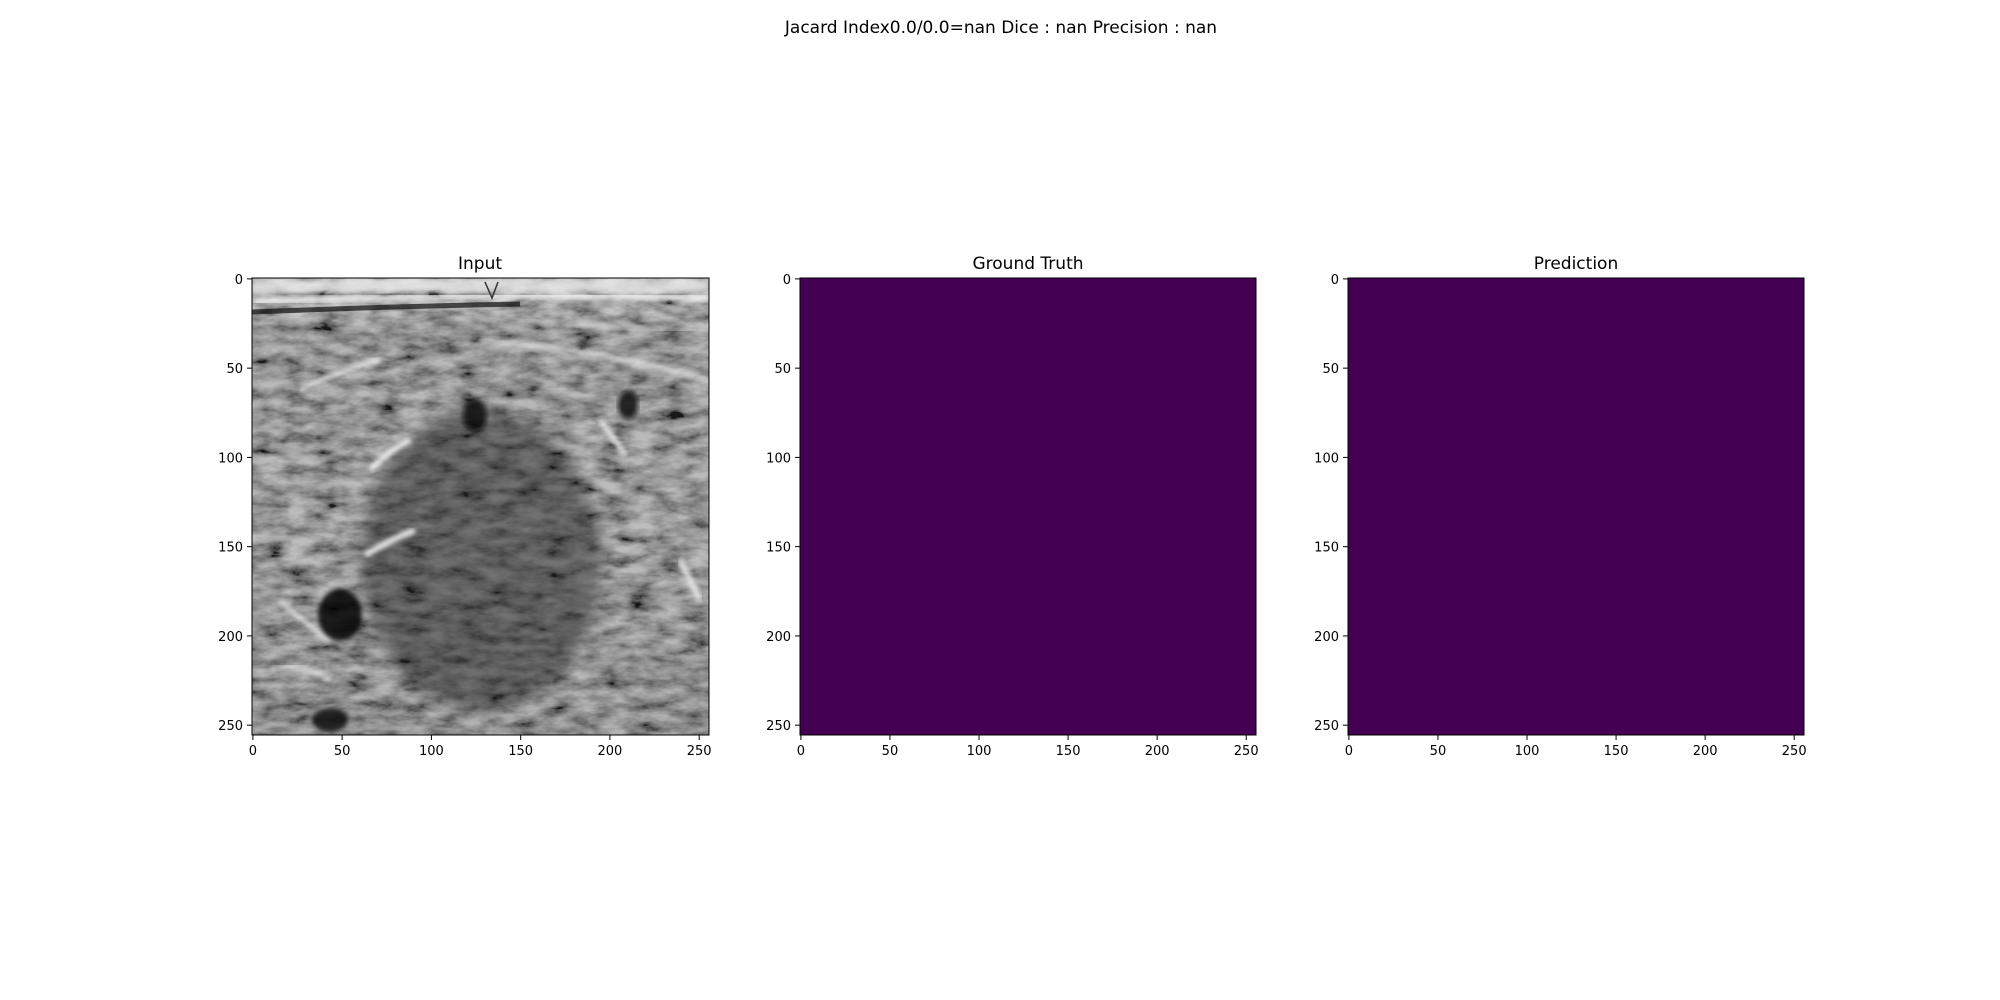 The image size is (2000, 1000). I want to click on input-image, so click(480, 506).